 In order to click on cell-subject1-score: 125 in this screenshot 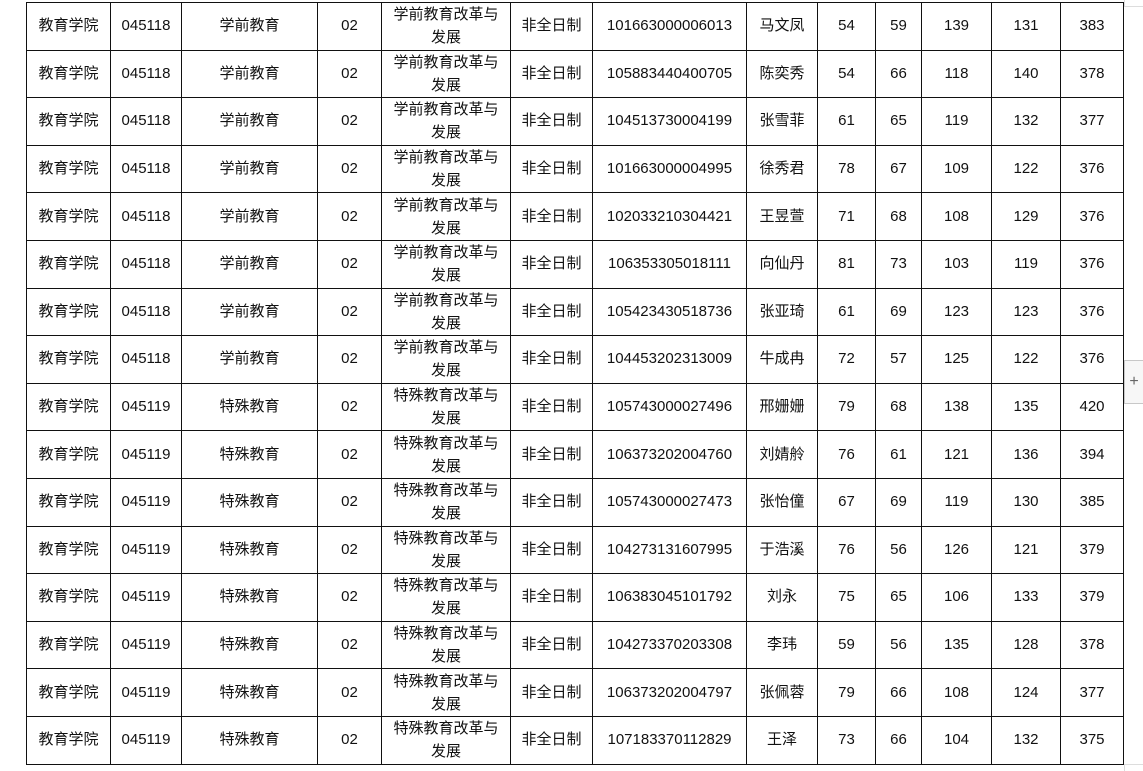, I will do `click(956, 359)`.